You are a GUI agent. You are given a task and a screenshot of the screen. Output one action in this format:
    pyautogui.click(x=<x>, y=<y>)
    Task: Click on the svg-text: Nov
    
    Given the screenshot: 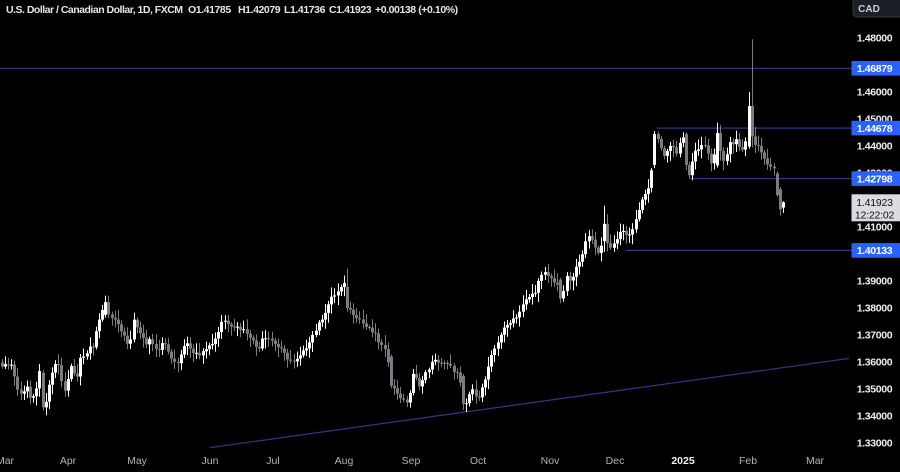 What is the action you would take?
    pyautogui.click(x=550, y=461)
    